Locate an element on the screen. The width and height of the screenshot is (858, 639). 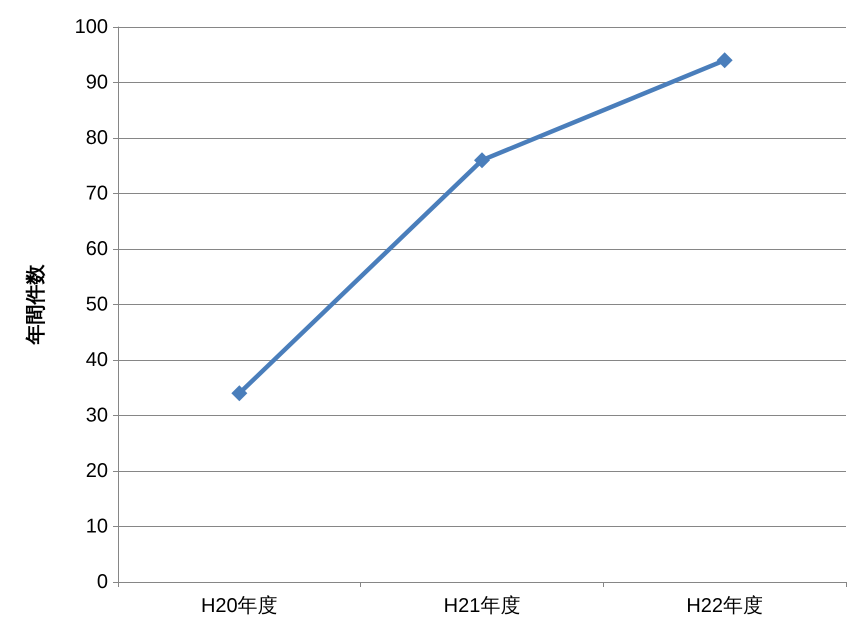
y-axis-title: 年間件数 is located at coordinates (36, 305).